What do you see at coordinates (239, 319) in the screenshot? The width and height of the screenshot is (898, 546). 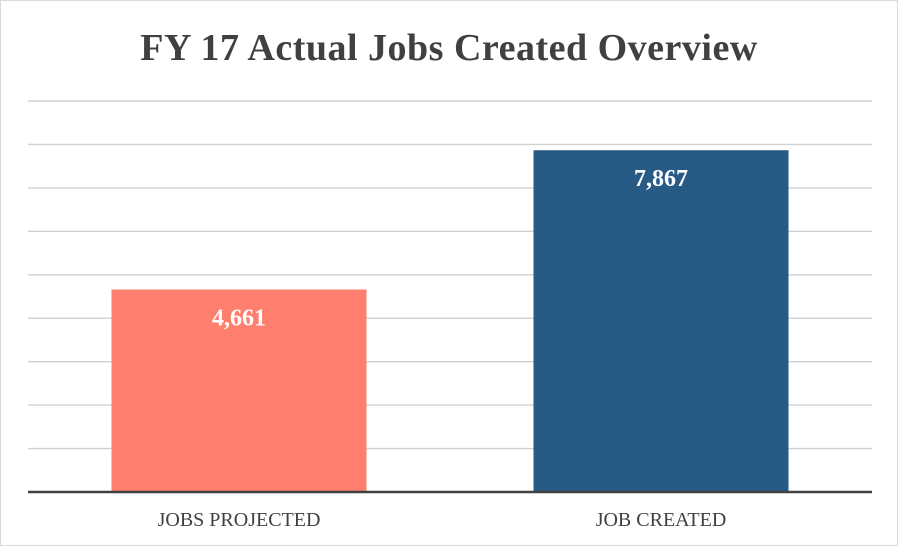 I see `bar-value-label: 4,661` at bounding box center [239, 319].